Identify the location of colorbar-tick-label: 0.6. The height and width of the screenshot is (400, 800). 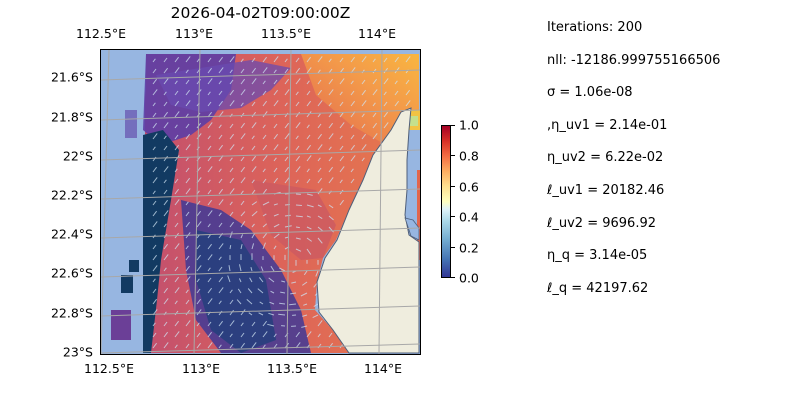
(469, 187).